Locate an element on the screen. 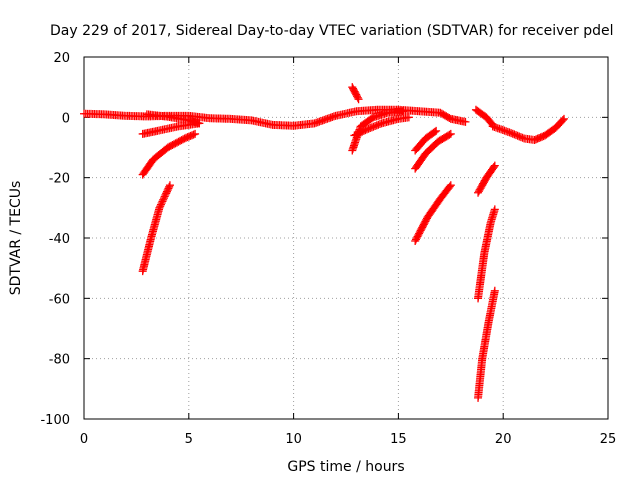 This screenshot has height=480, width=640. y-tick-label: -100 is located at coordinates (55, 420).